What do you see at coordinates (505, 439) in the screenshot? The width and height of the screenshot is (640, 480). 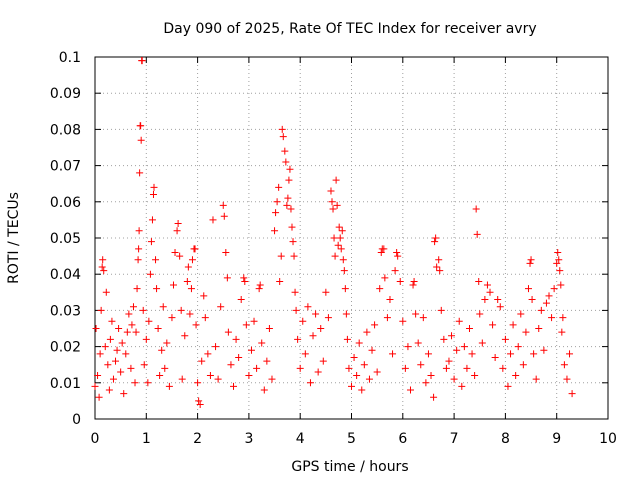 I see `x-tick-label: 8` at bounding box center [505, 439].